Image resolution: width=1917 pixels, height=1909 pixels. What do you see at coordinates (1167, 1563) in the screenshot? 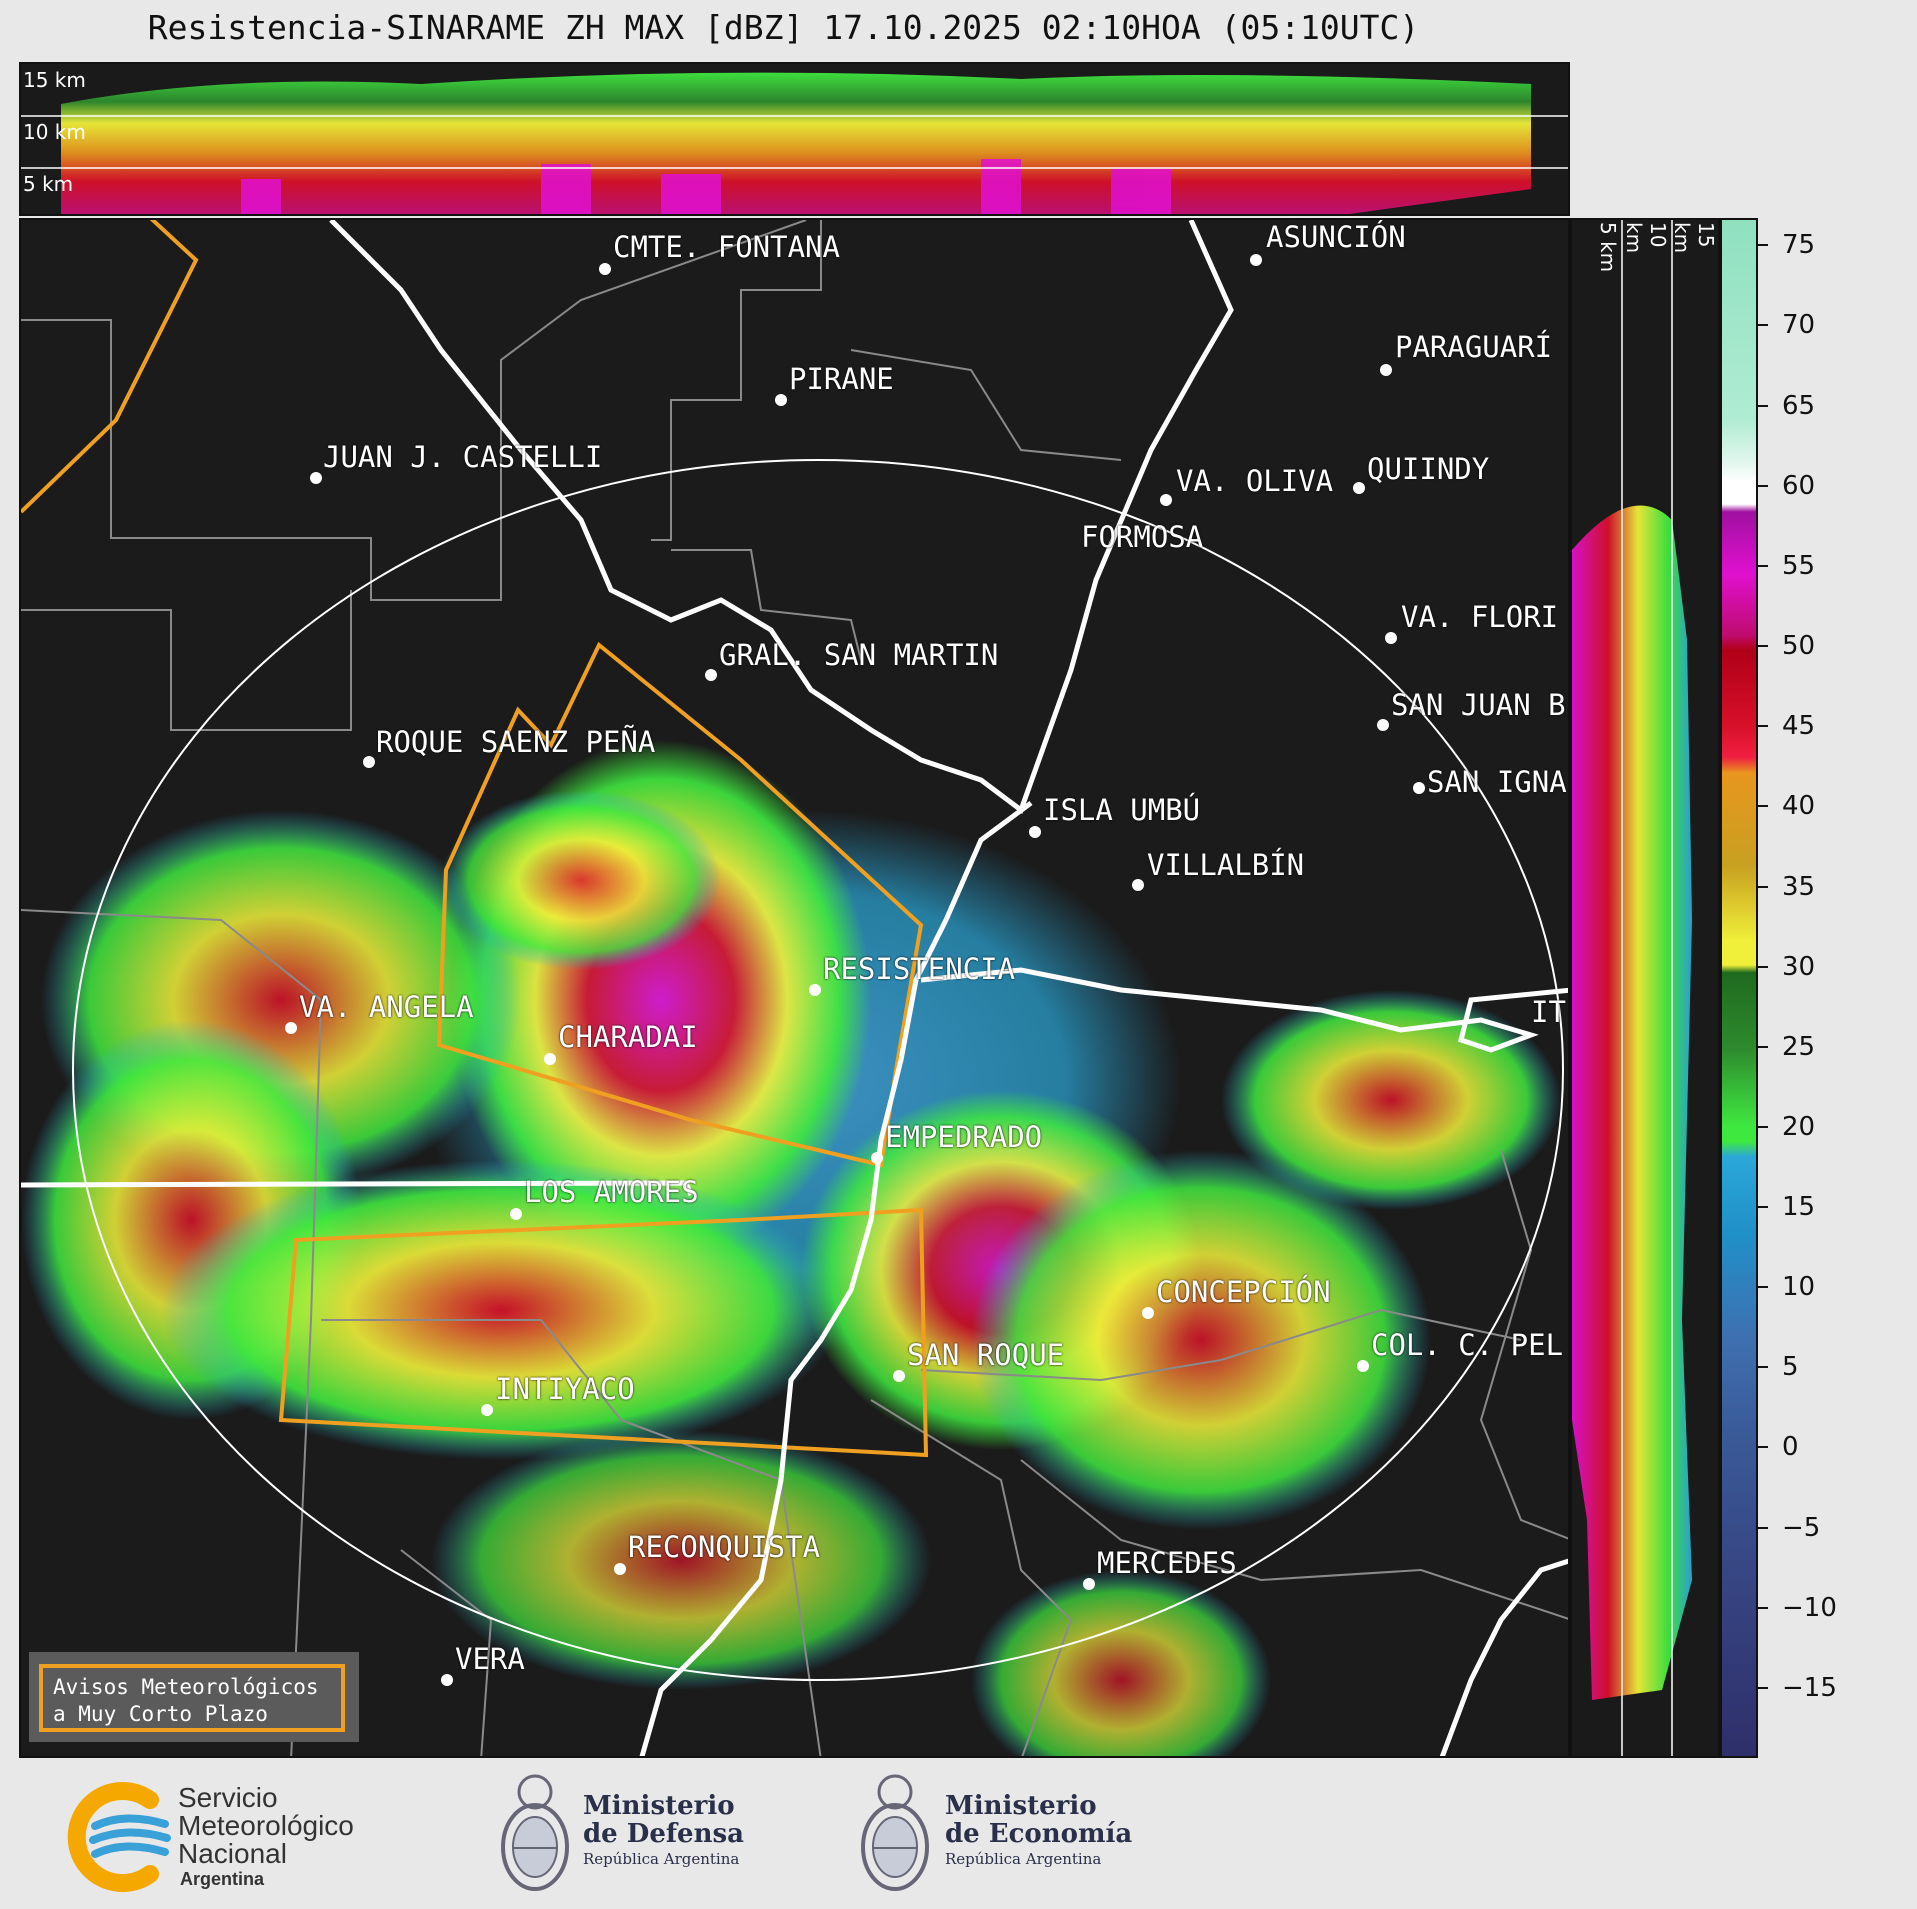
I see `city-mercedes: MERCEDES` at bounding box center [1167, 1563].